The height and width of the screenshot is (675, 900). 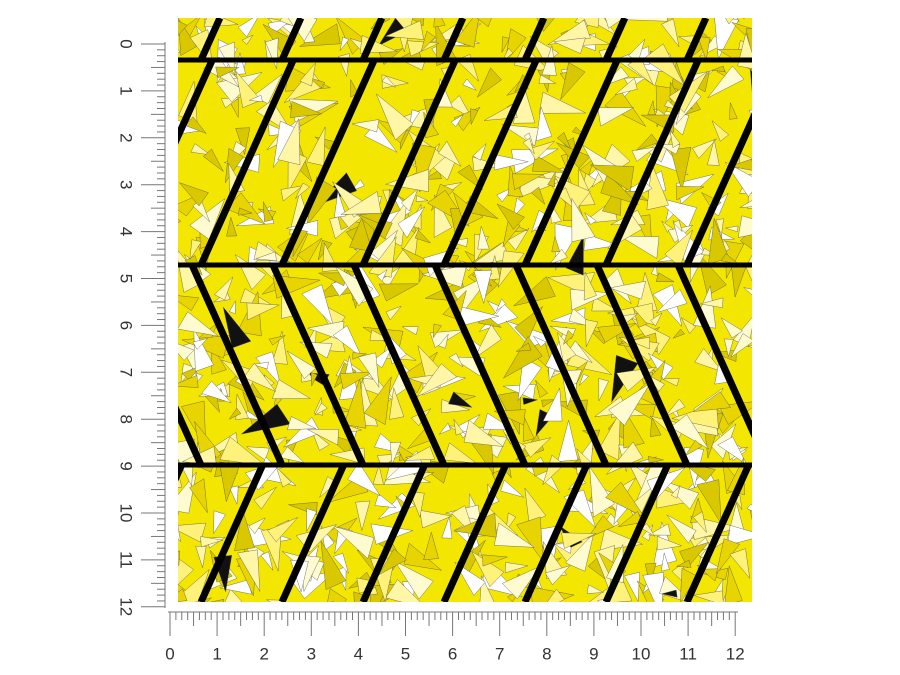 What do you see at coordinates (126, 231) in the screenshot?
I see `ruler-label: 4` at bounding box center [126, 231].